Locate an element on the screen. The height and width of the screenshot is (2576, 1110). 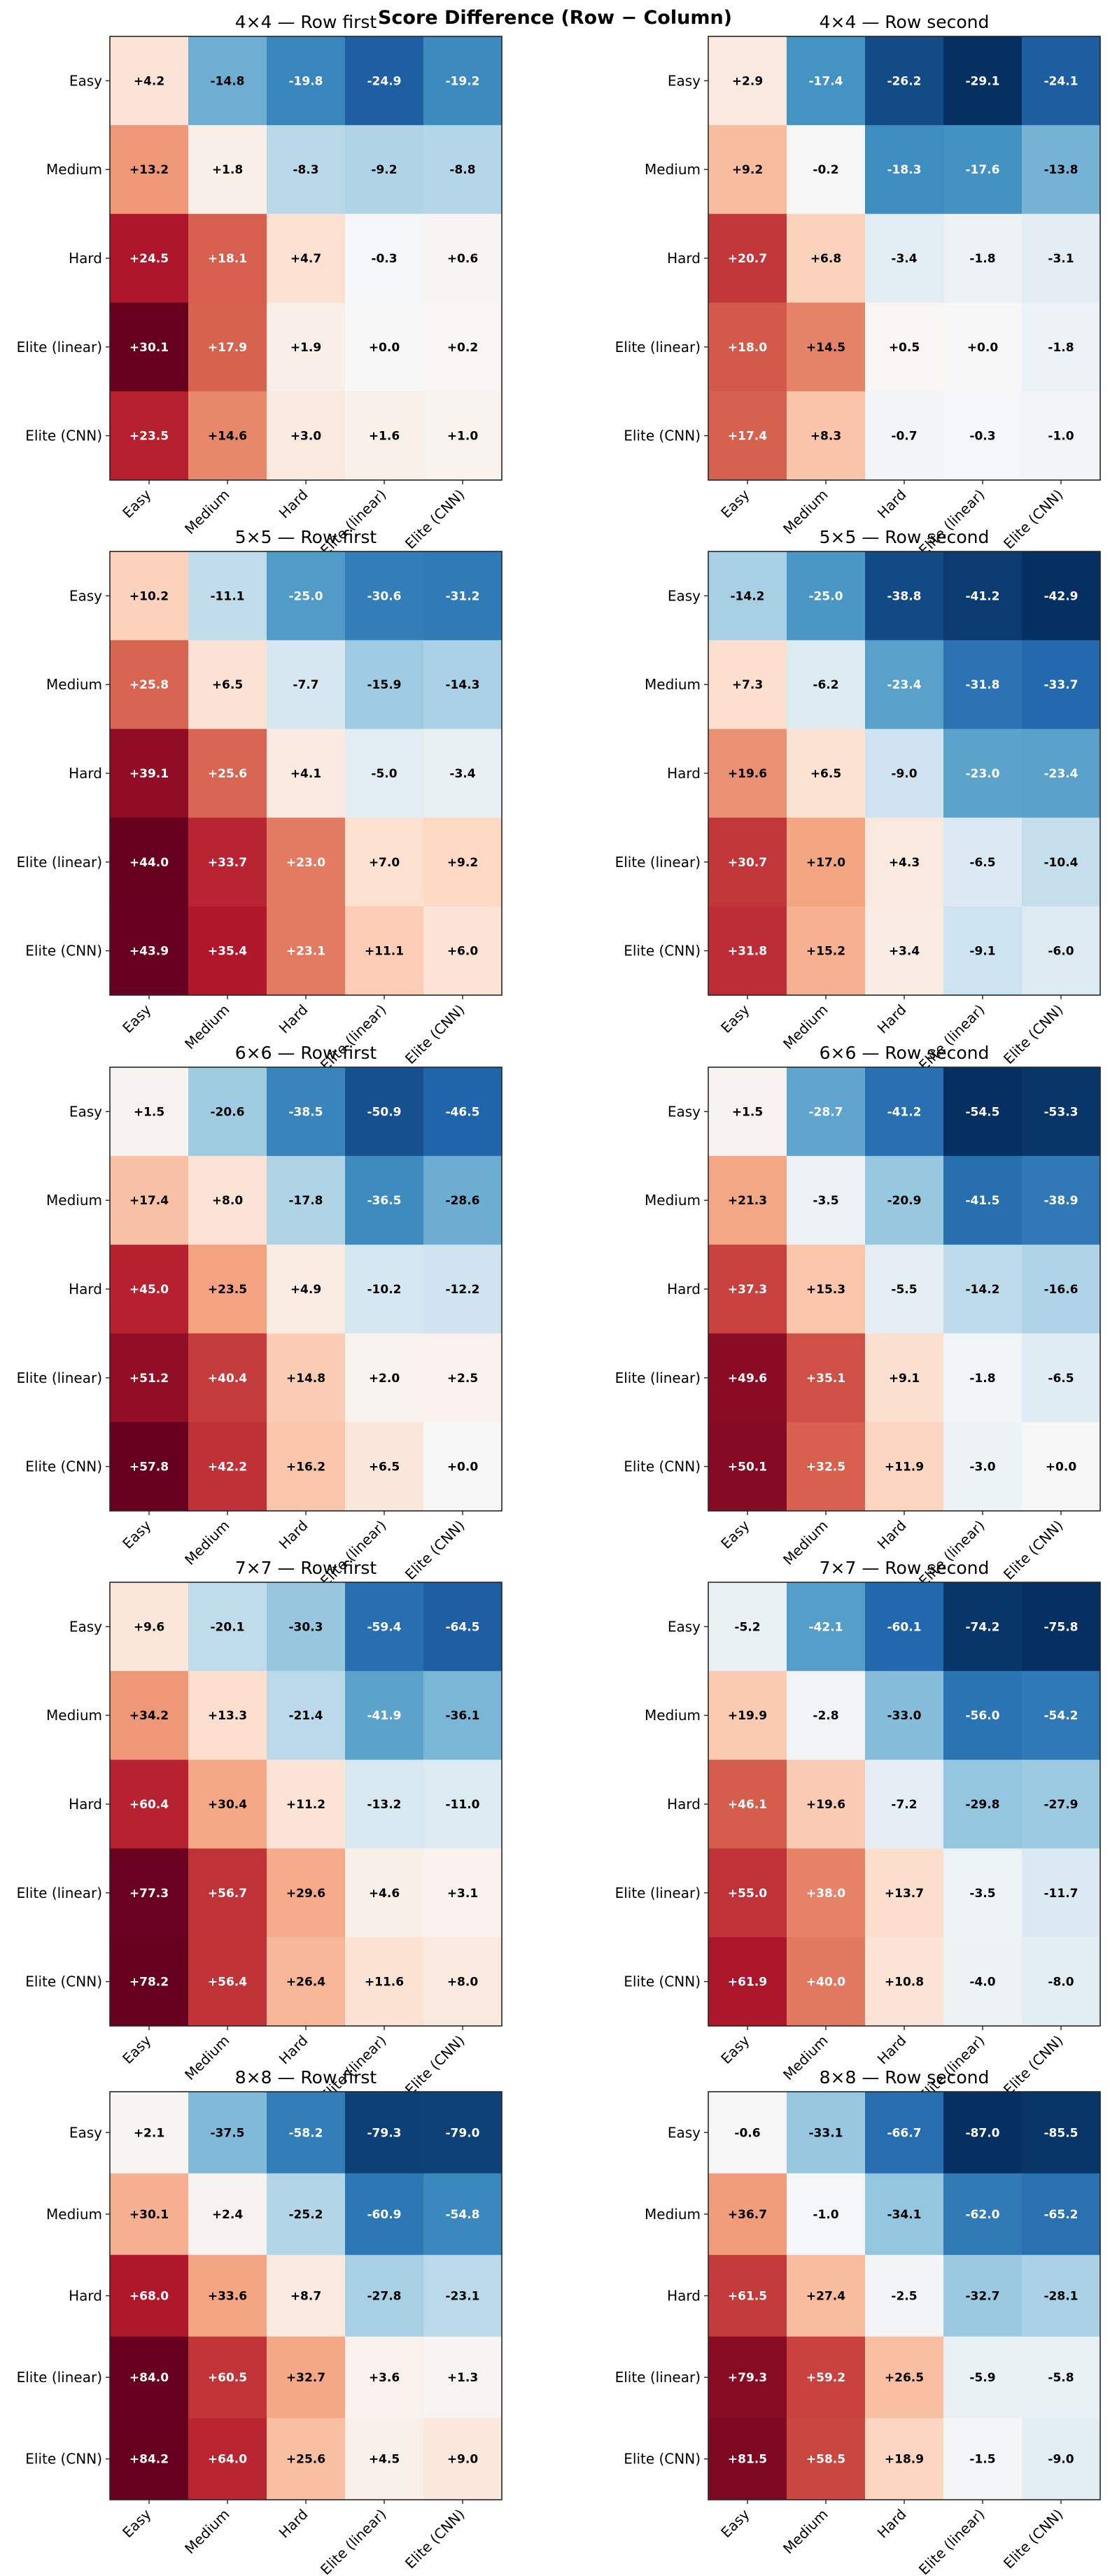
cell-value-label: +37.3 is located at coordinates (747, 1290).